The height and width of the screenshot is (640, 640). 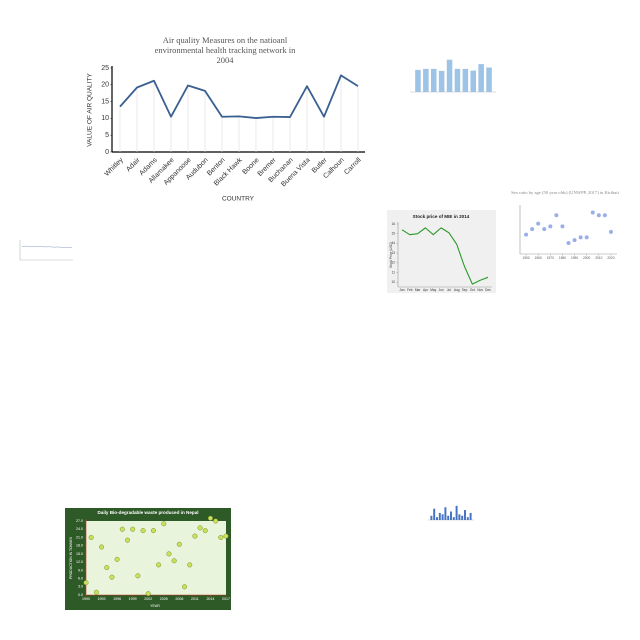 What do you see at coordinates (426, 290) in the screenshot?
I see `x-tick-label: Apr` at bounding box center [426, 290].